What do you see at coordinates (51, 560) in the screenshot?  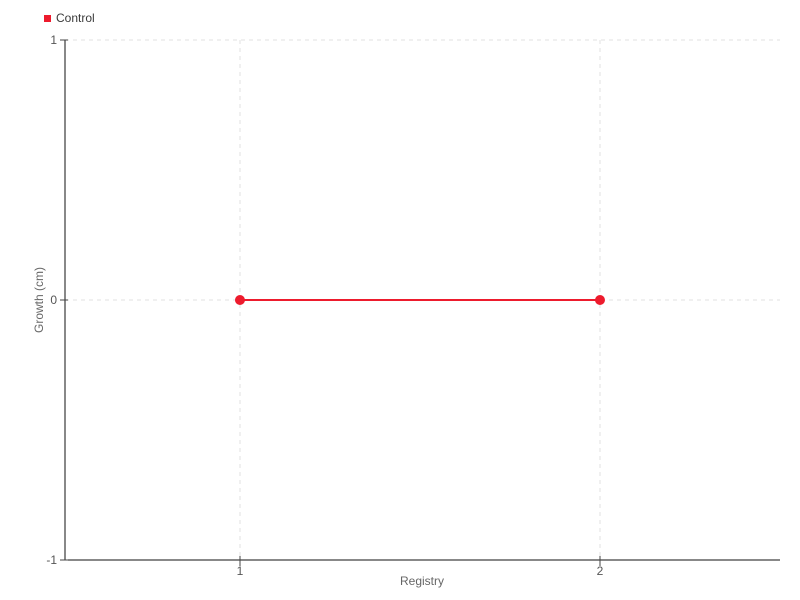 I see `y-tick-label: -1` at bounding box center [51, 560].